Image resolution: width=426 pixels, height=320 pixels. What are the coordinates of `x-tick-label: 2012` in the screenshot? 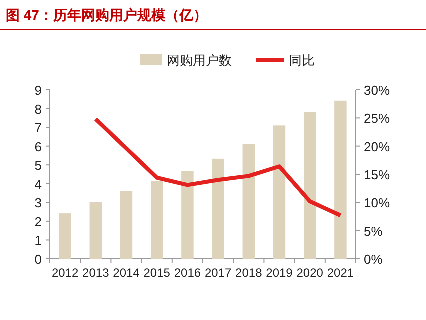 It's located at (65, 273).